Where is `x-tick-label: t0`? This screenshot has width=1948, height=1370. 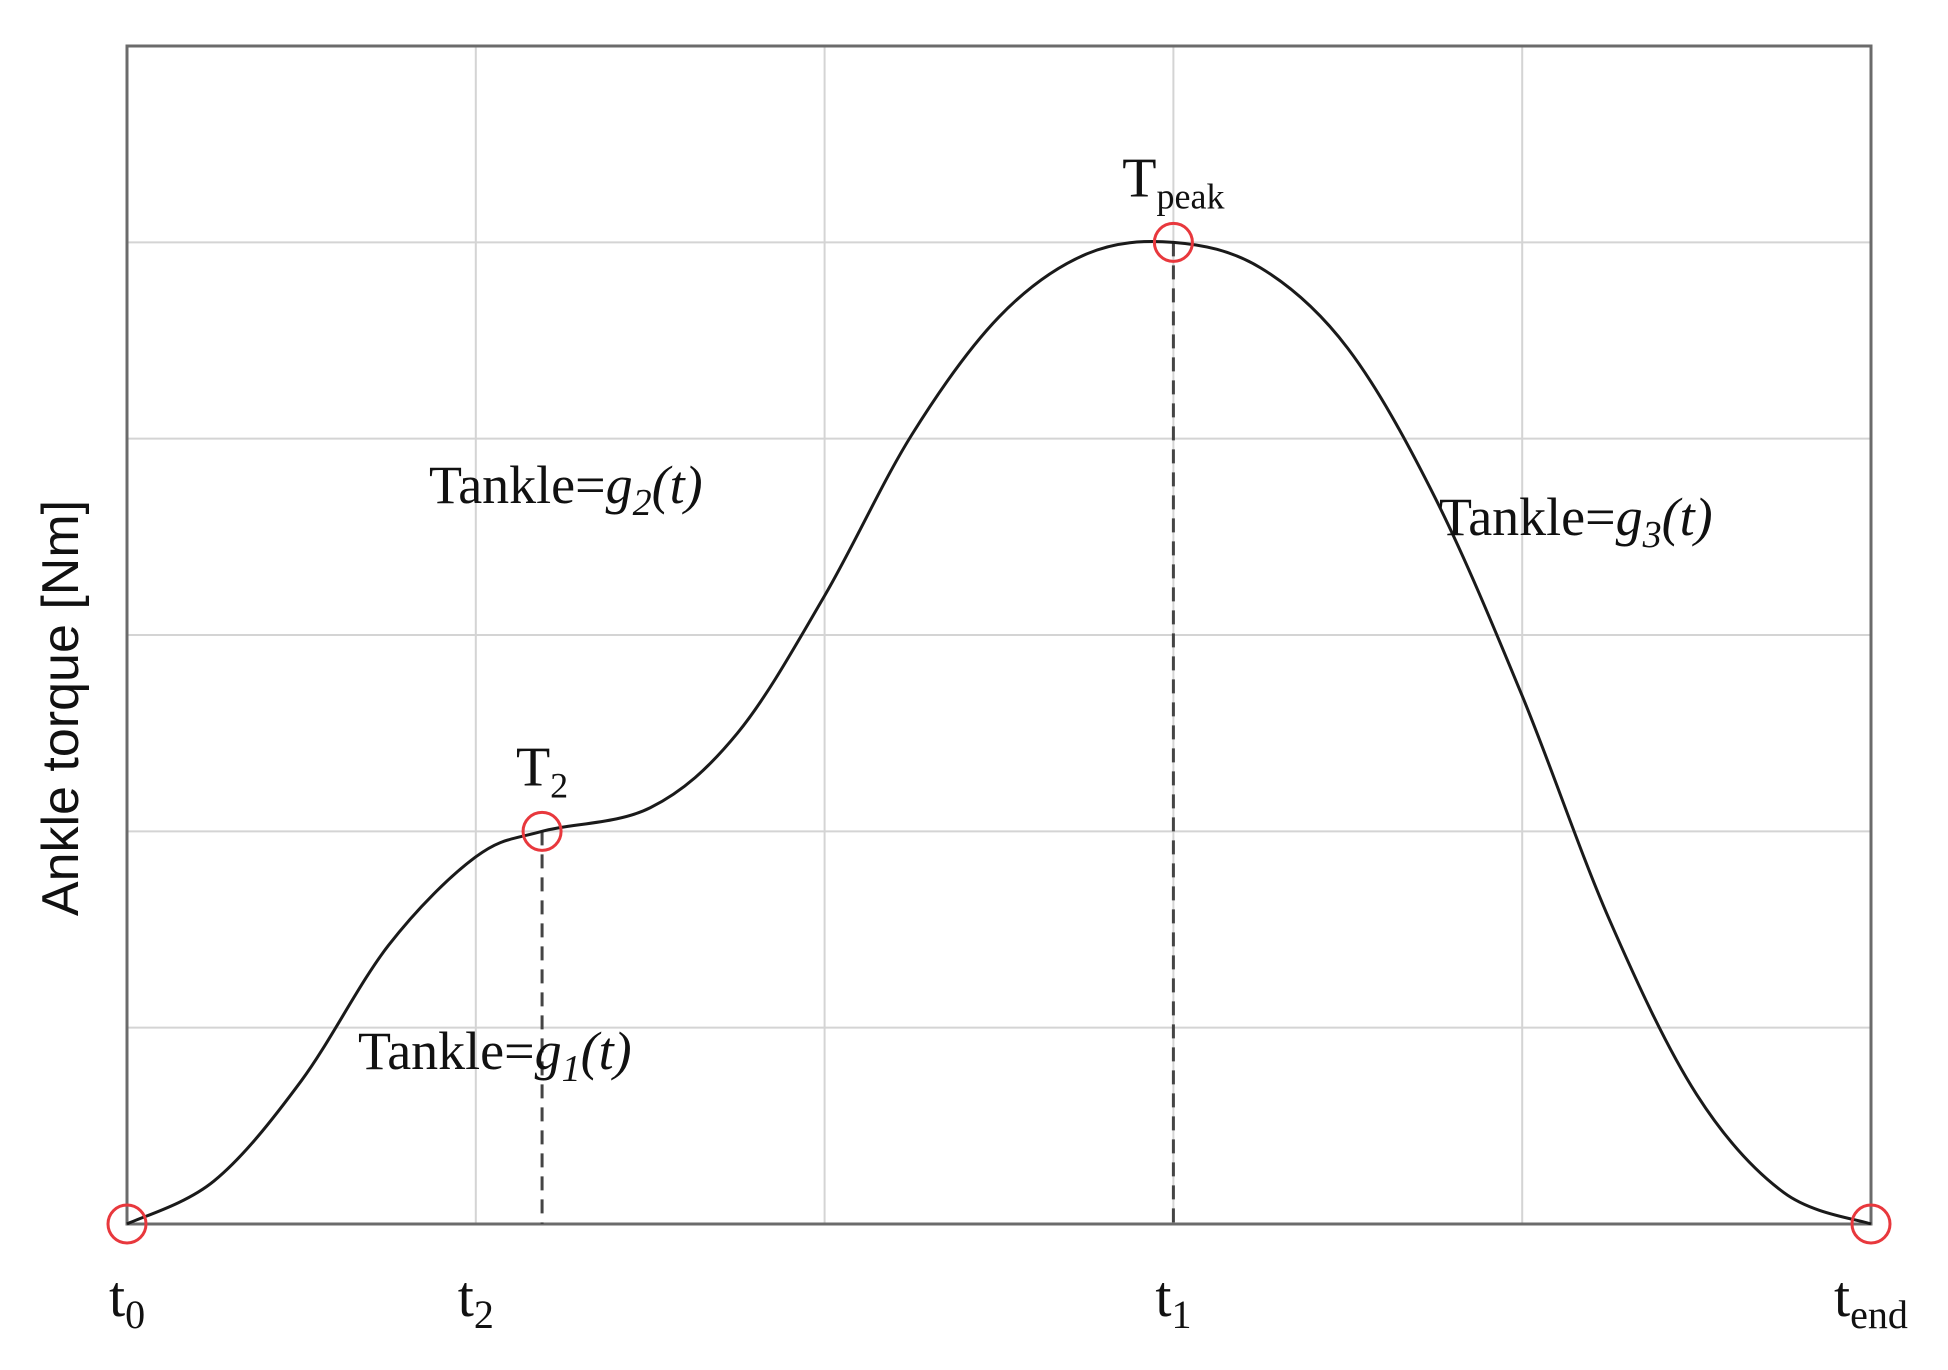 x-tick-label: t0 is located at coordinates (127, 1300).